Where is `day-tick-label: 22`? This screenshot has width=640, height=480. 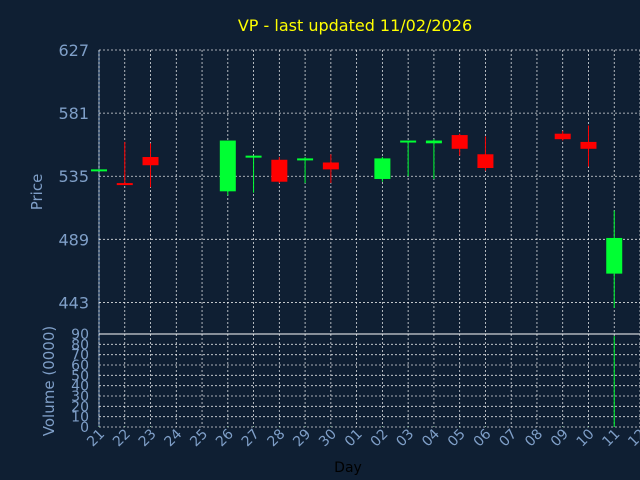
day-tick-label: 22 is located at coordinates (122, 438).